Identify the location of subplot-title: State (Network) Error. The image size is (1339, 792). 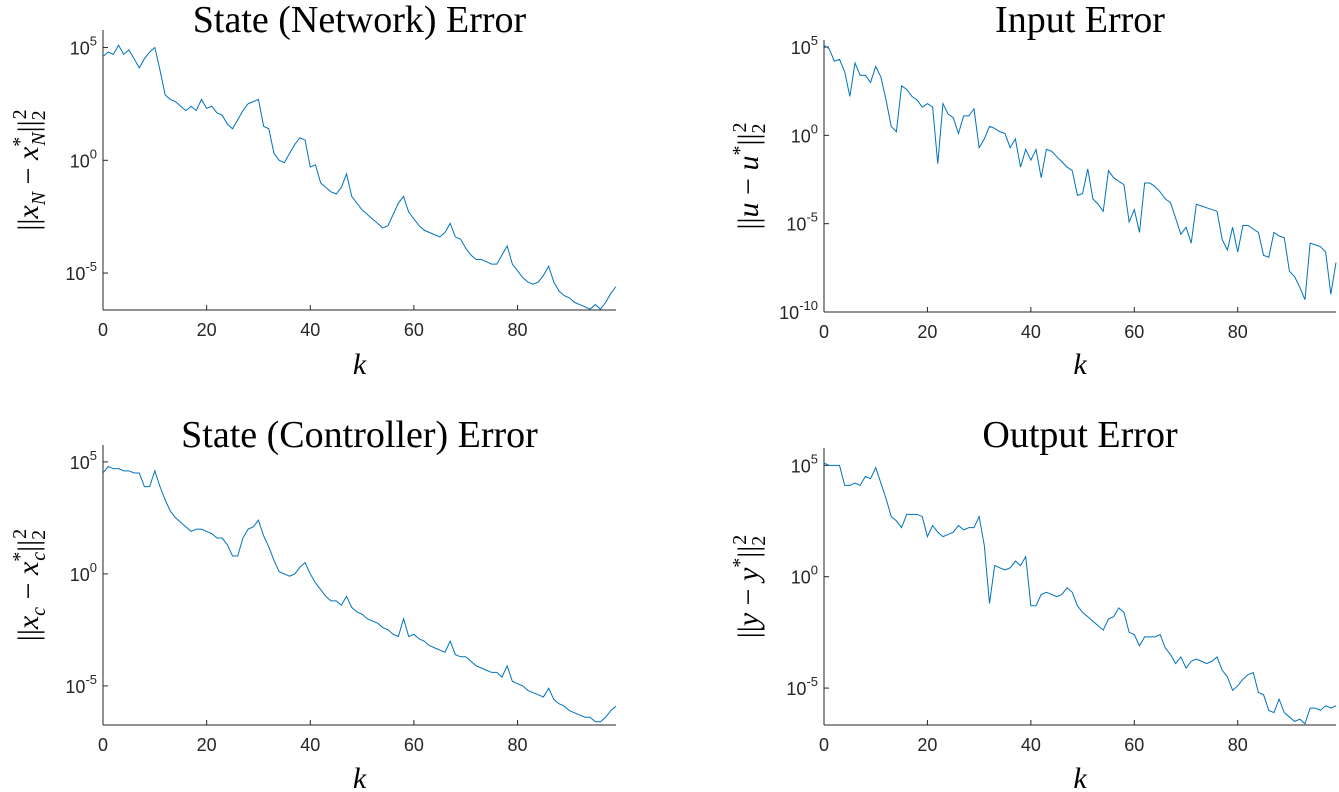
(360, 20).